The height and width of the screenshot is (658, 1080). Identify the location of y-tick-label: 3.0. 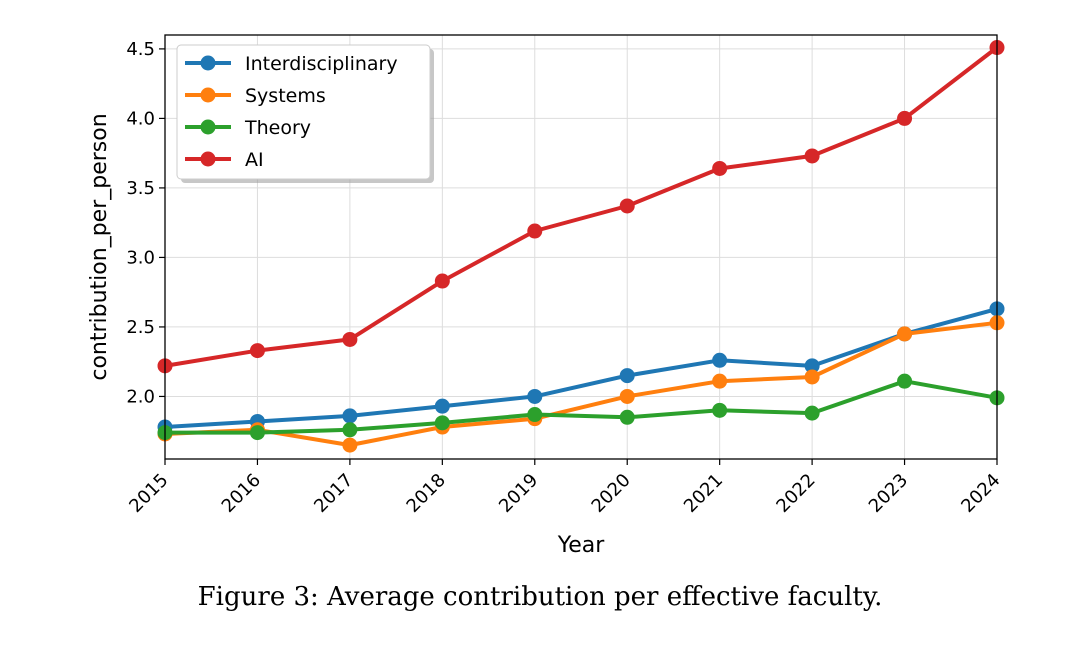
(140, 257).